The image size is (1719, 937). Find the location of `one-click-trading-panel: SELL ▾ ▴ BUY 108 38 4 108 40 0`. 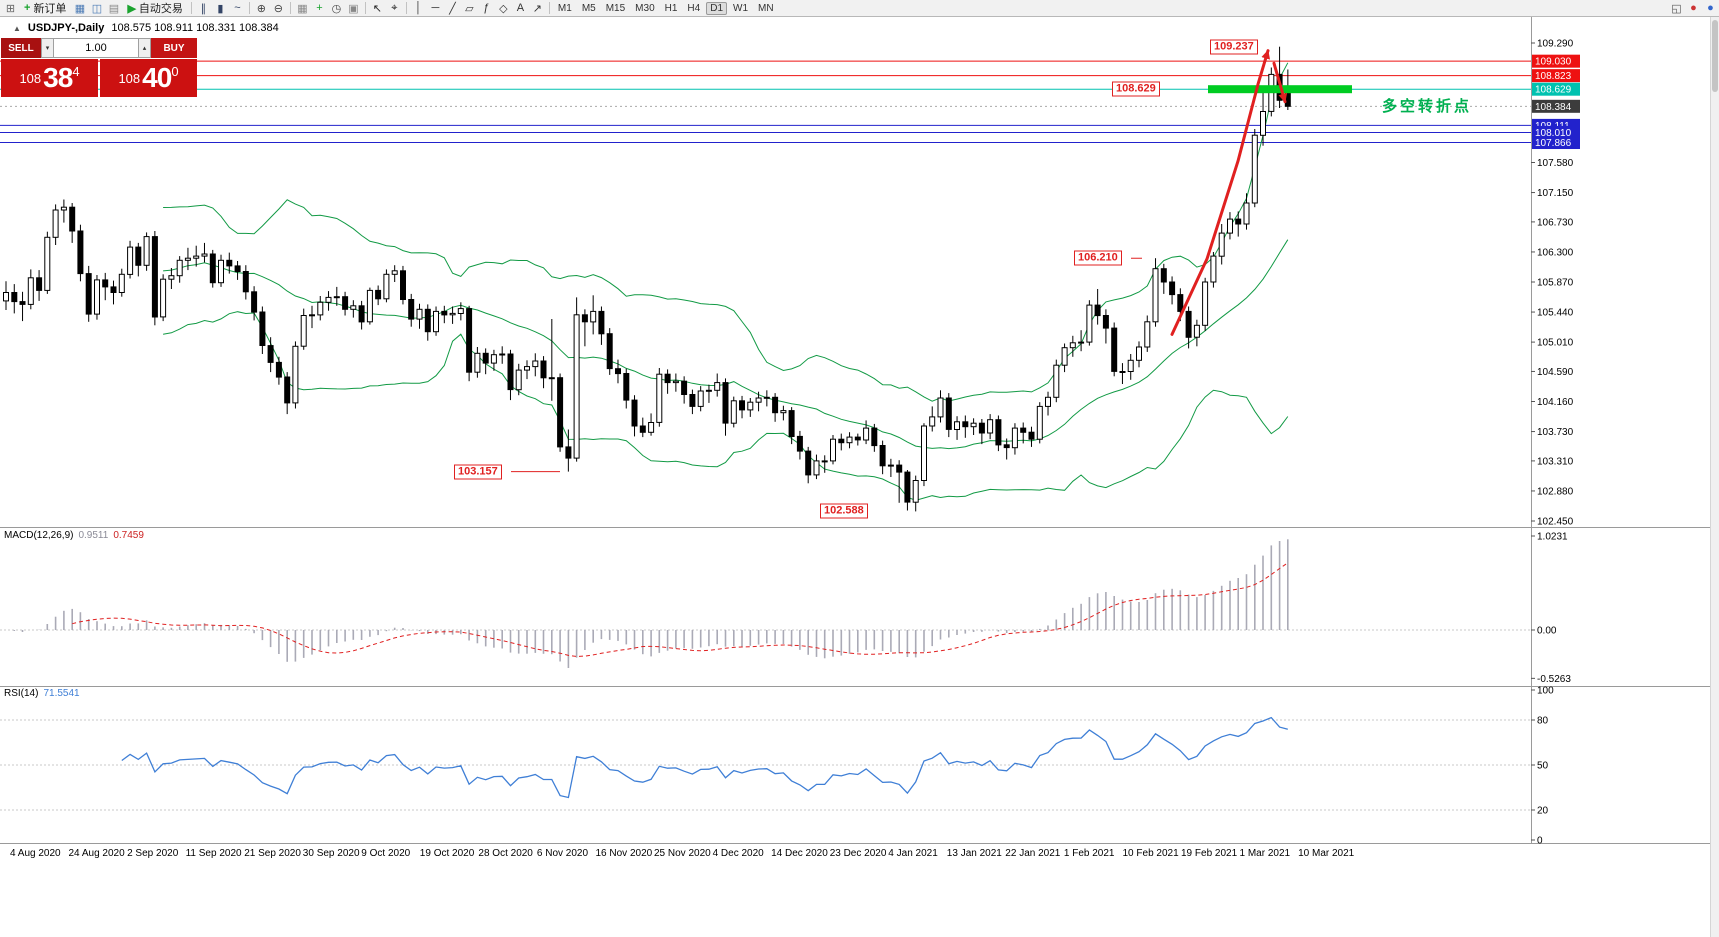

one-click-trading-panel: SELL ▾ ▴ BUY 108 38 4 108 40 0 is located at coordinates (99, 67).